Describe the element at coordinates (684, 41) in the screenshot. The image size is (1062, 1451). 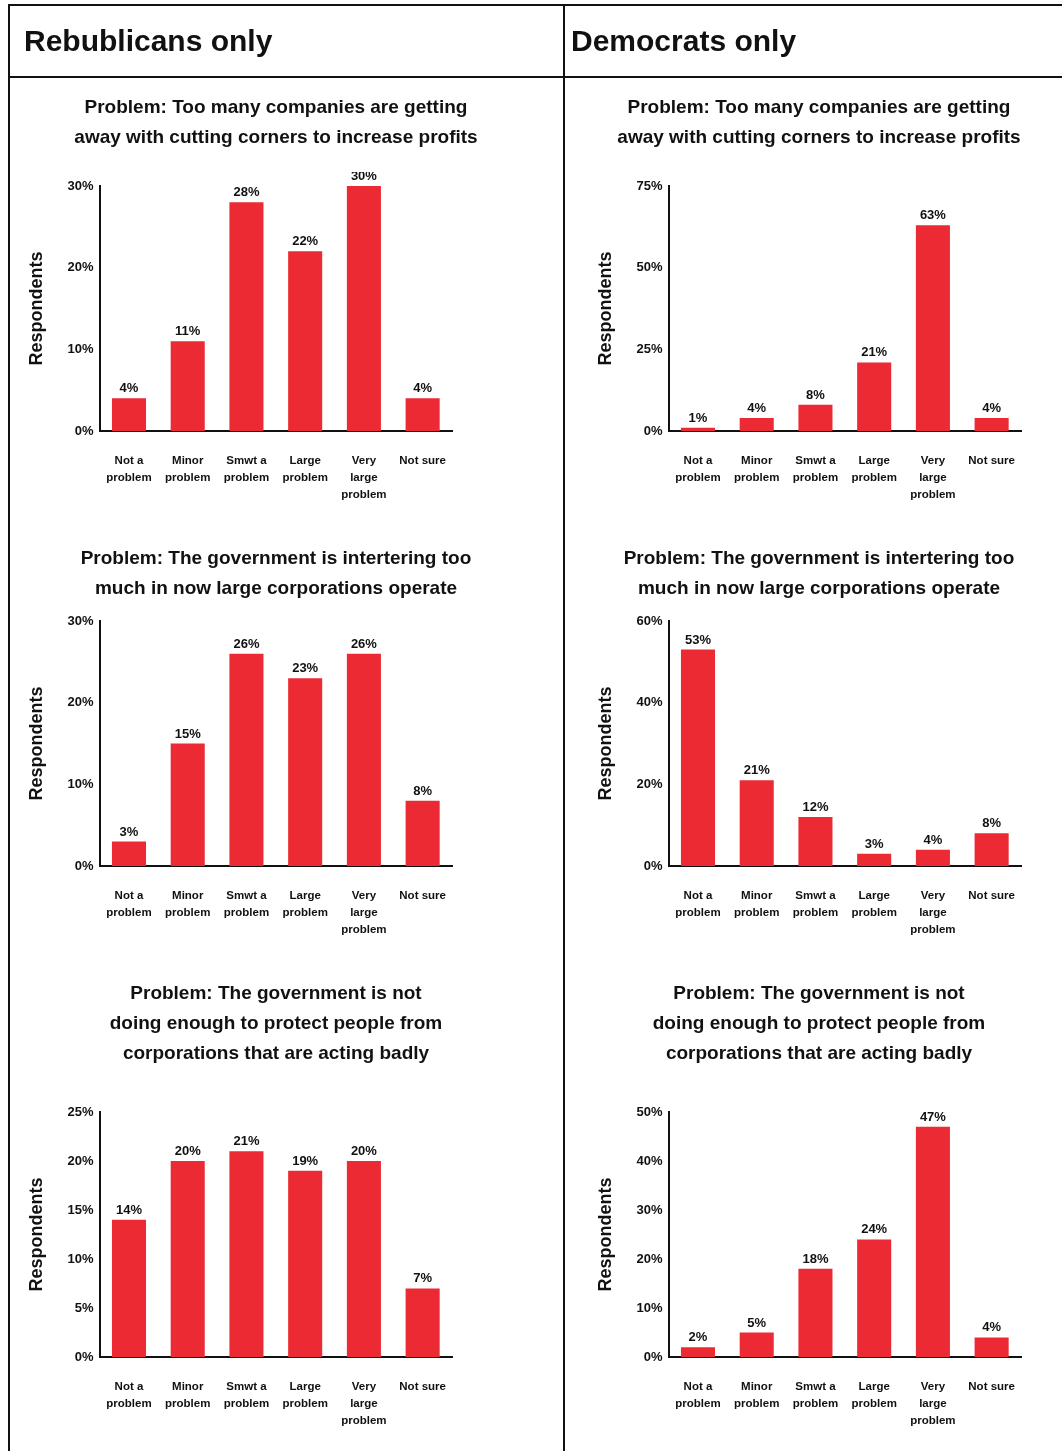
I see `text: Democrats only` at that location.